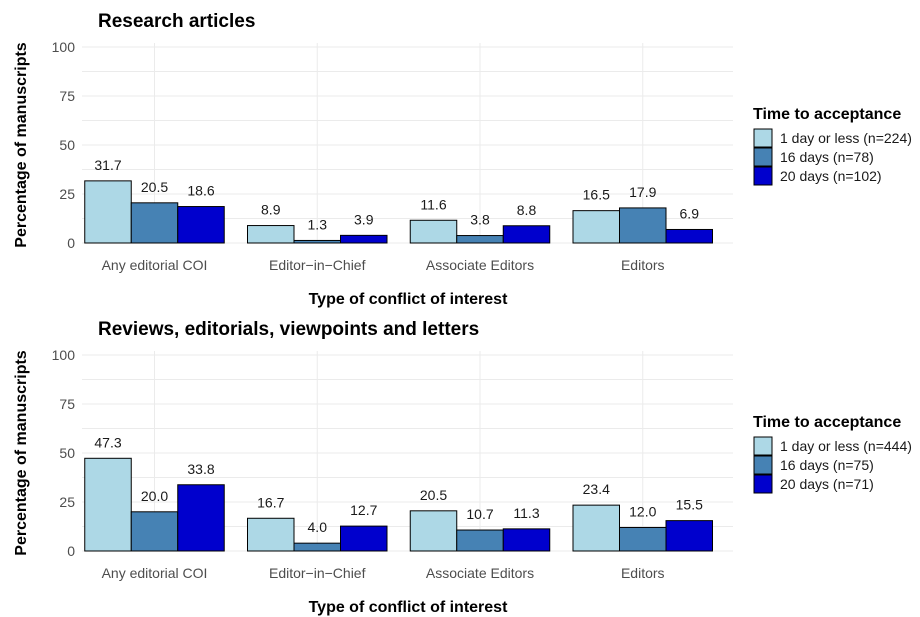  I want to click on data-label: 12.0, so click(642, 511).